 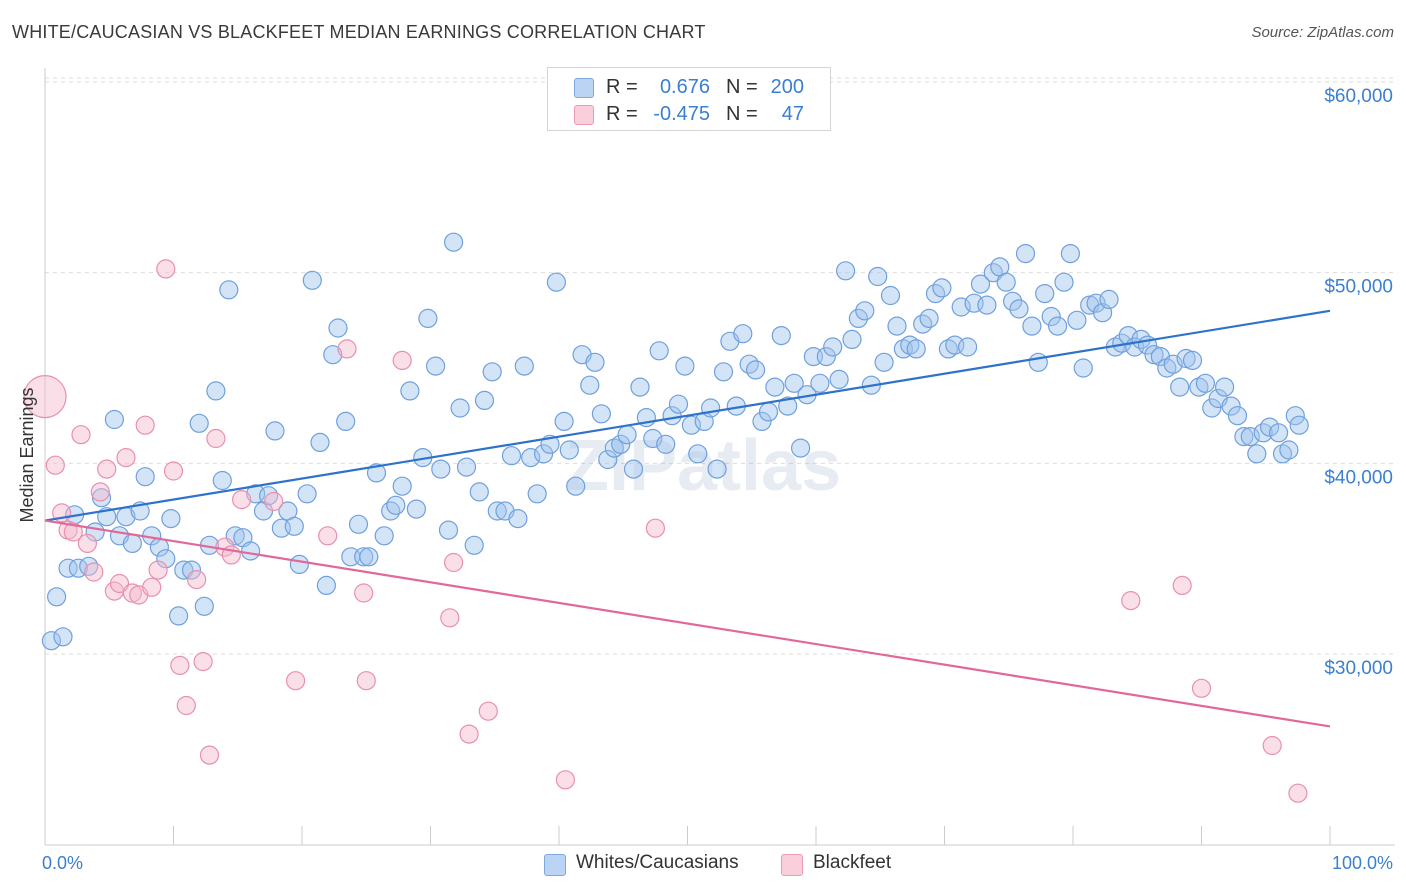 What do you see at coordinates (1358, 96) in the screenshot?
I see `y-tick-label: $60,000` at bounding box center [1358, 96].